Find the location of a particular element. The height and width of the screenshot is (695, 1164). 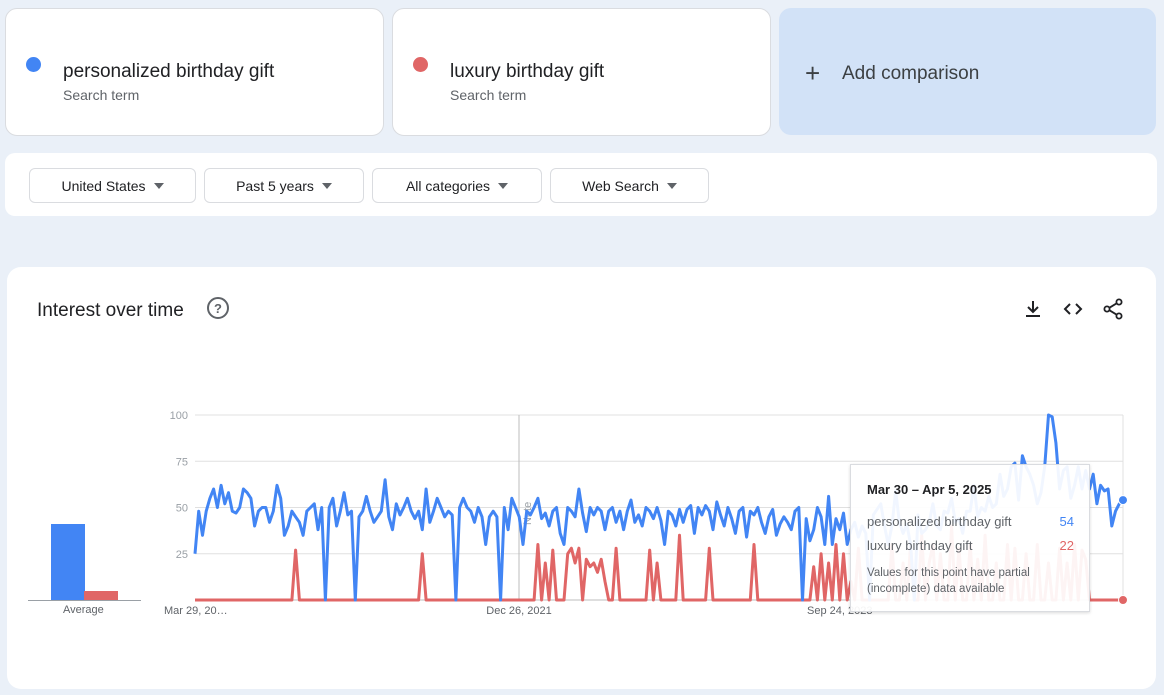

tooltip-row-label: luxury birthday gift is located at coordinates (920, 545).